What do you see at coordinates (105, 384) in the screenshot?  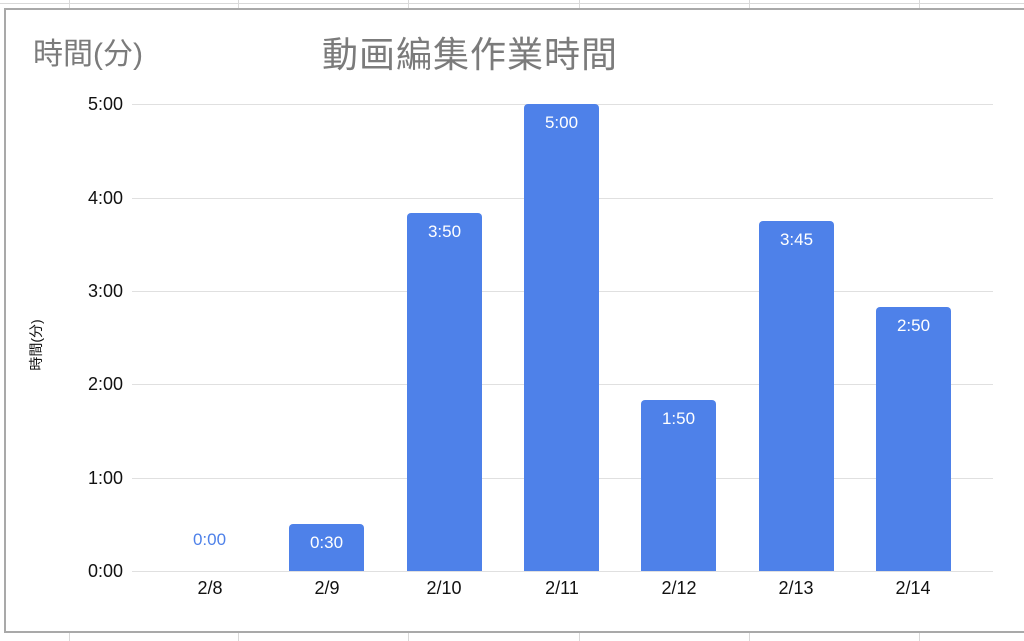 I see `y-tick-label: 2:00` at bounding box center [105, 384].